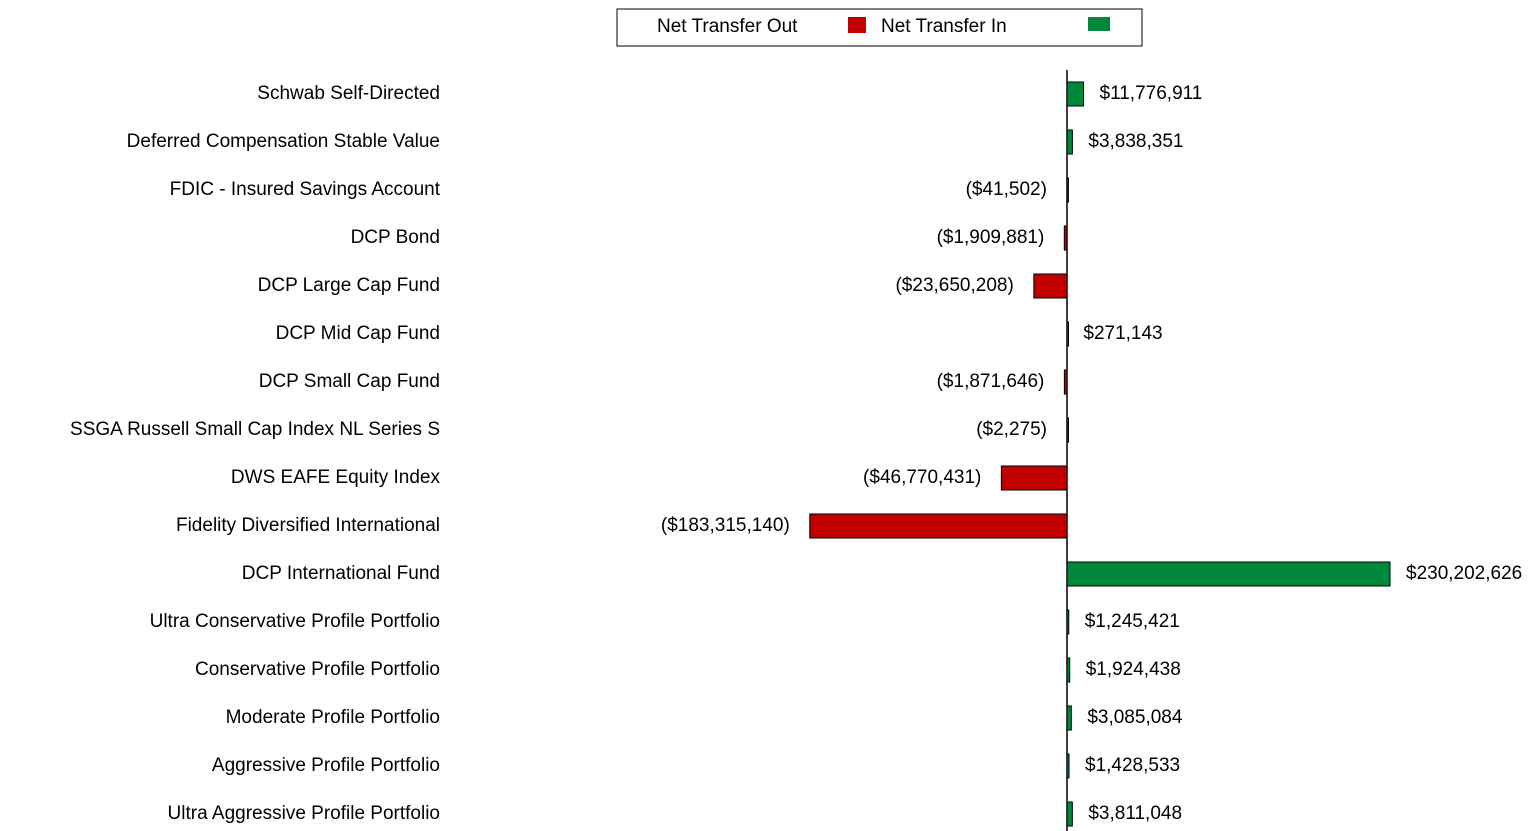 This screenshot has height=831, width=1537. I want to click on category-label: DCP Large Cap Fund, so click(349, 285).